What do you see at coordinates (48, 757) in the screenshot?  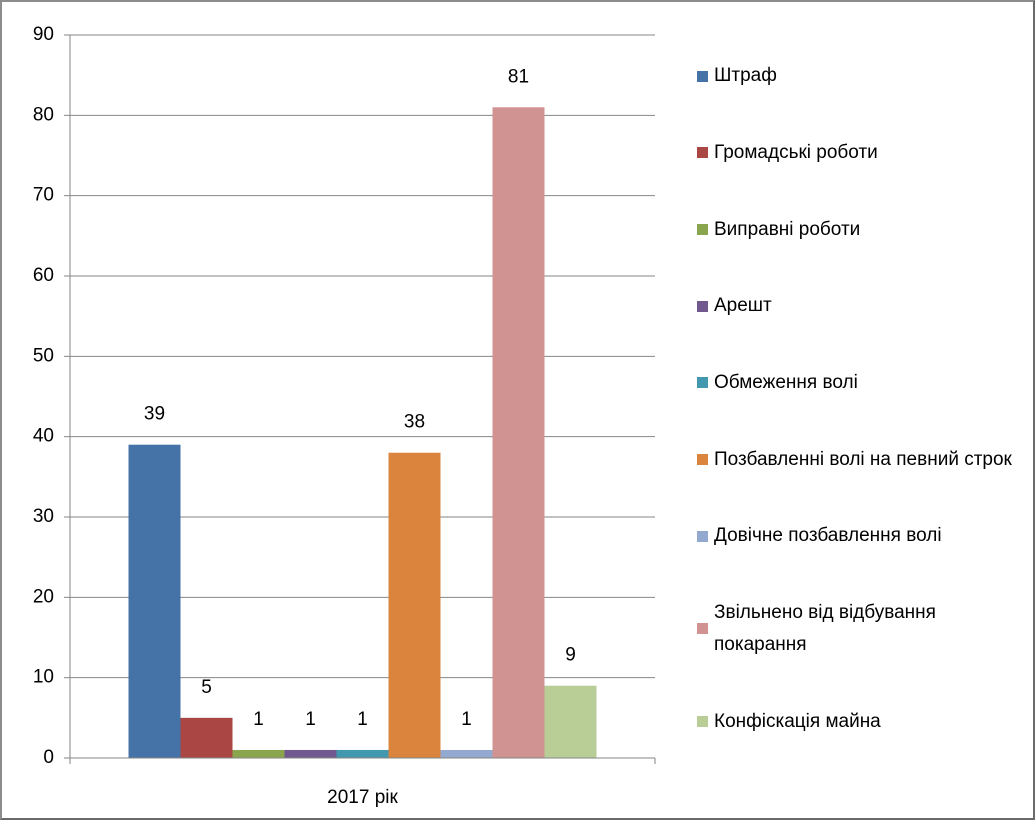 I see `y-tick-label: 0` at bounding box center [48, 757].